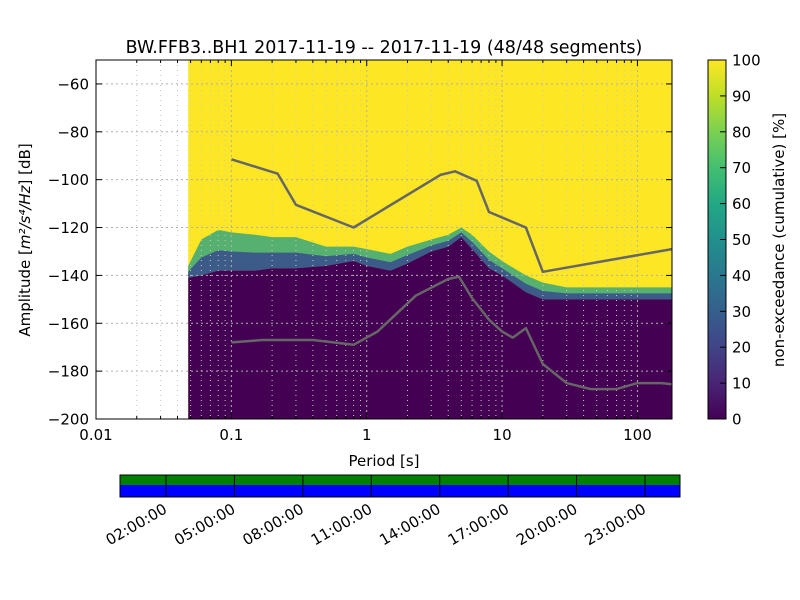 This screenshot has width=800, height=600. I want to click on heatmap-mid-band, so click(430, 266).